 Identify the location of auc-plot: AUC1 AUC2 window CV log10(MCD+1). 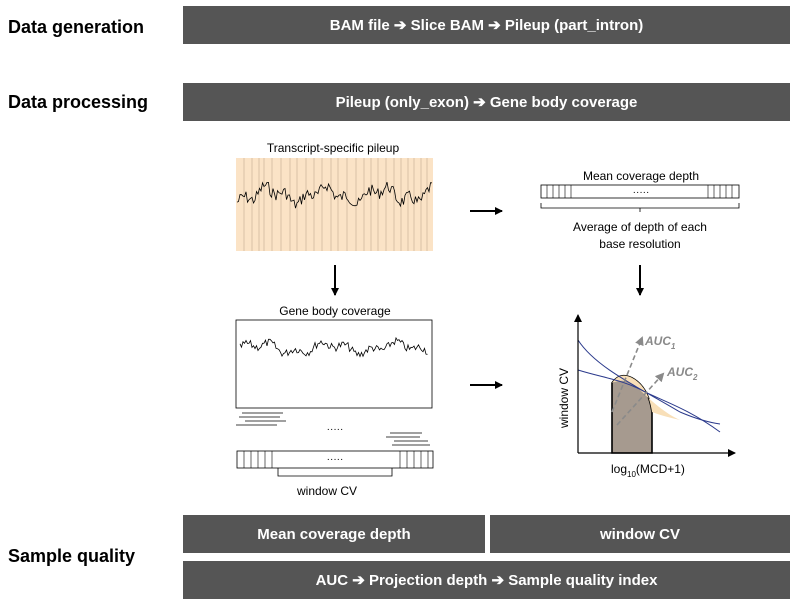
(646, 396).